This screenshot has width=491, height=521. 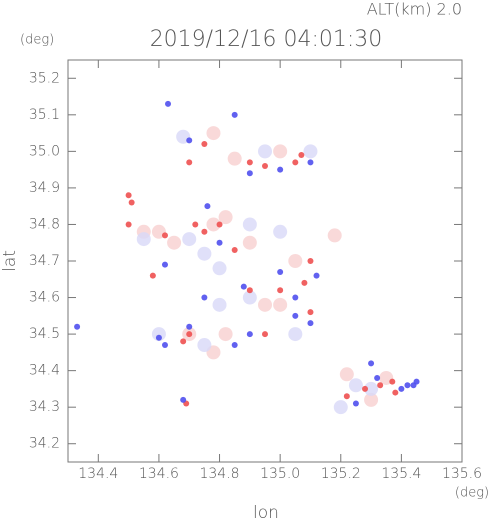 What do you see at coordinates (341, 474) in the screenshot?
I see `x-tick-label: 135.2` at bounding box center [341, 474].